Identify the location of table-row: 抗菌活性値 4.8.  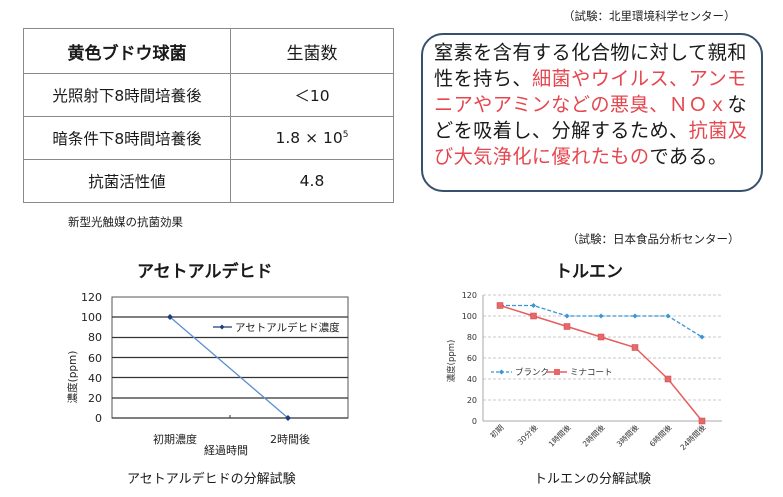
(208, 181).